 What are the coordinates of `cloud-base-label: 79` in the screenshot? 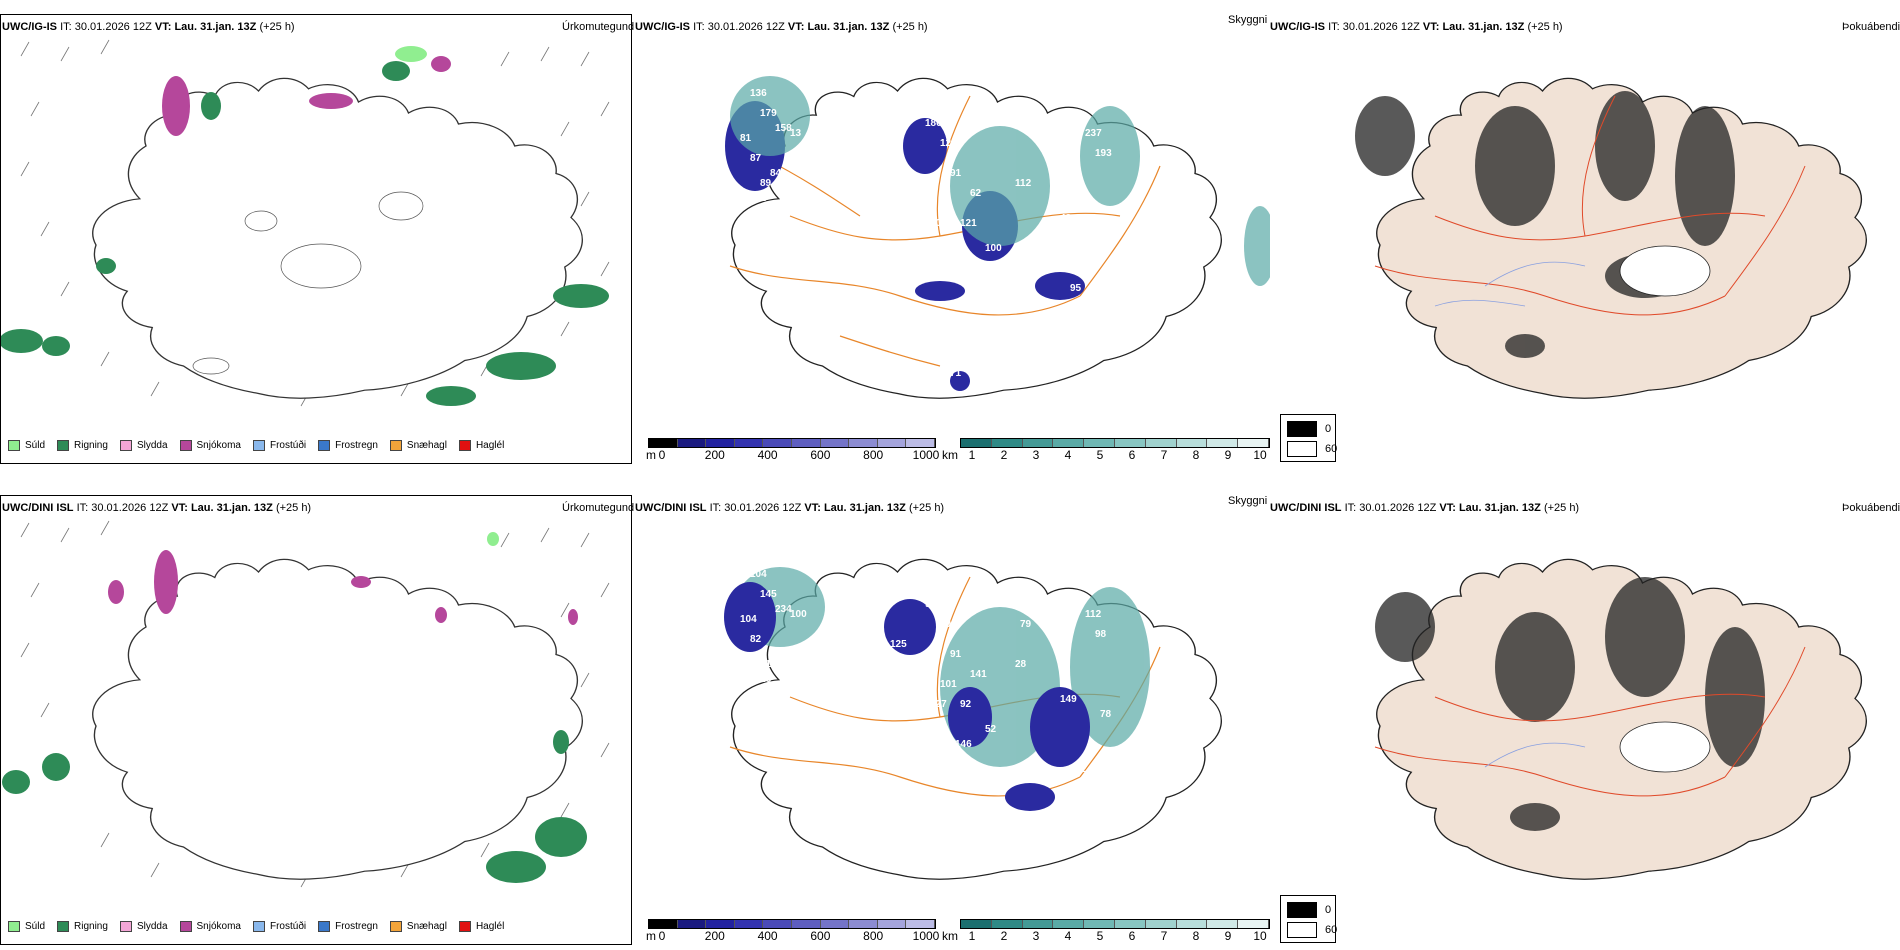 It's located at (1026, 624).